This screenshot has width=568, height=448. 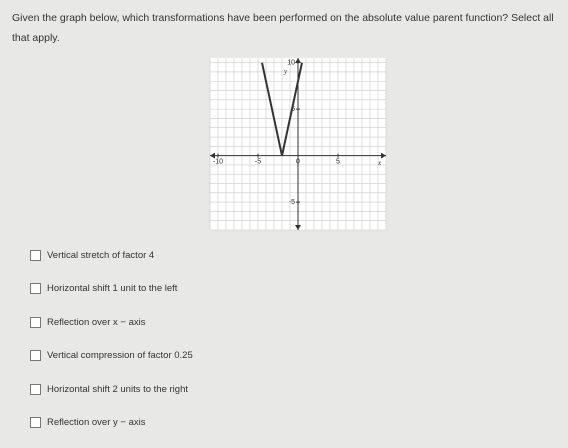 What do you see at coordinates (218, 161) in the screenshot?
I see `x-tick-label: -10` at bounding box center [218, 161].